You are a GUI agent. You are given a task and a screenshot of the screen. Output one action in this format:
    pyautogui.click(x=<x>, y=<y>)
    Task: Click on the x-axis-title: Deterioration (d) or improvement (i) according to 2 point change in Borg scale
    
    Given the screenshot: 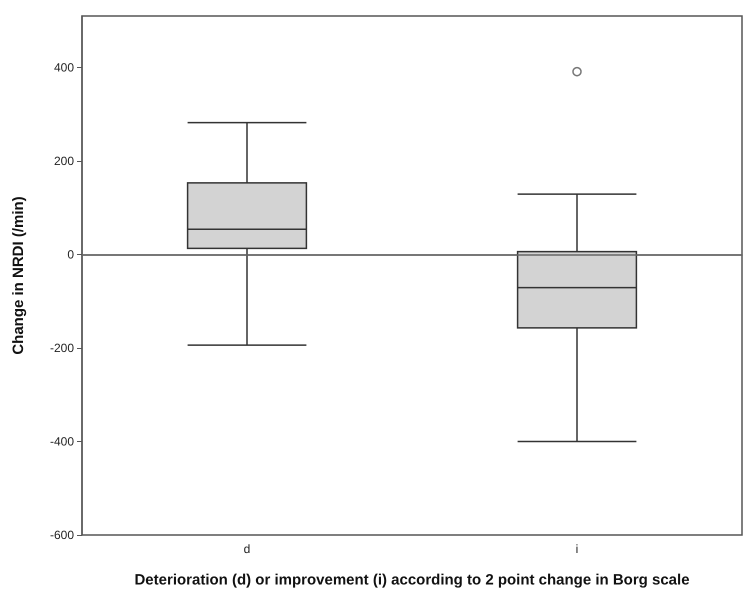 What is the action you would take?
    pyautogui.click(x=412, y=580)
    